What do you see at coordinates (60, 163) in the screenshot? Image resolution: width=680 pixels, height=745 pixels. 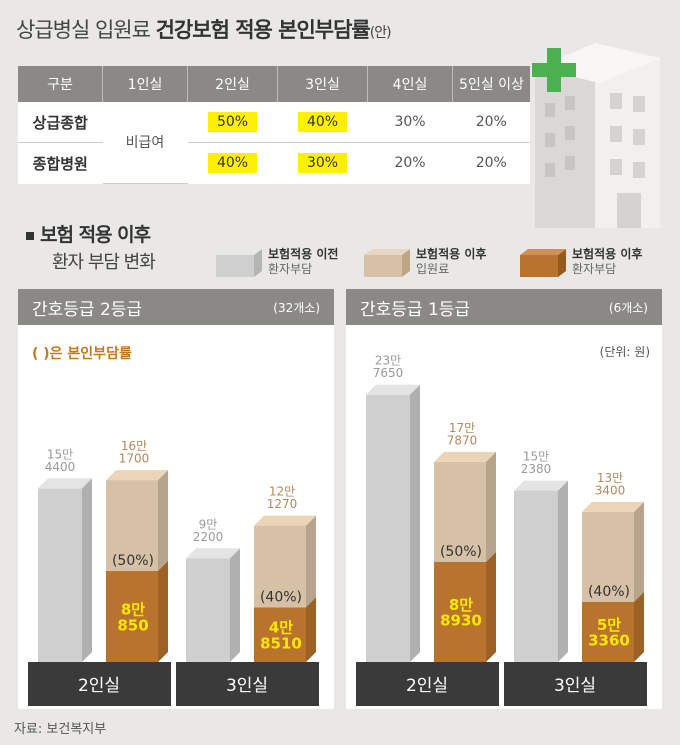 I see `row-label: 종합병원` at bounding box center [60, 163].